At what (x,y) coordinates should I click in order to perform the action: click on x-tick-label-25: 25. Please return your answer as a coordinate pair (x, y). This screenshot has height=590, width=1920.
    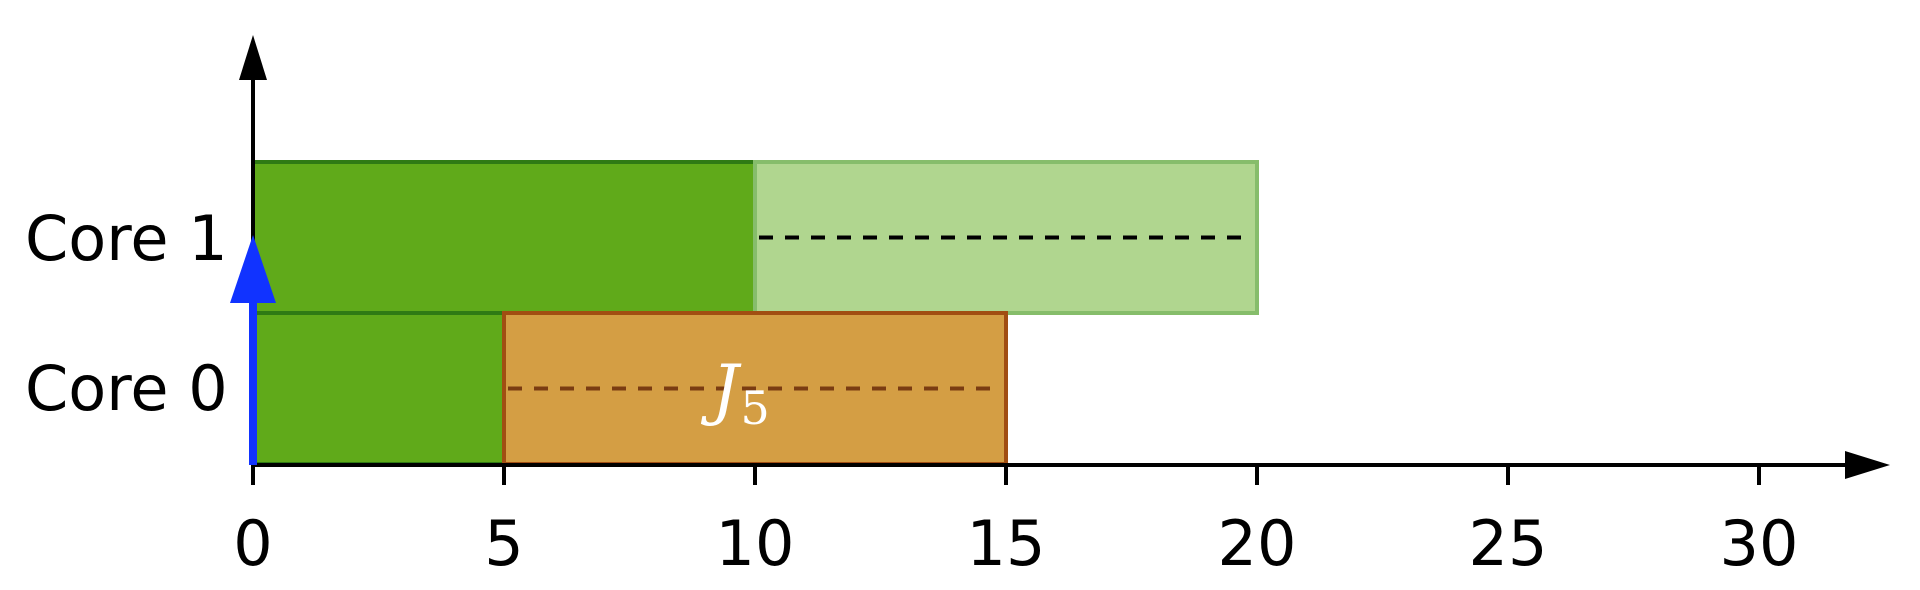
    Looking at the image, I should click on (1508, 543).